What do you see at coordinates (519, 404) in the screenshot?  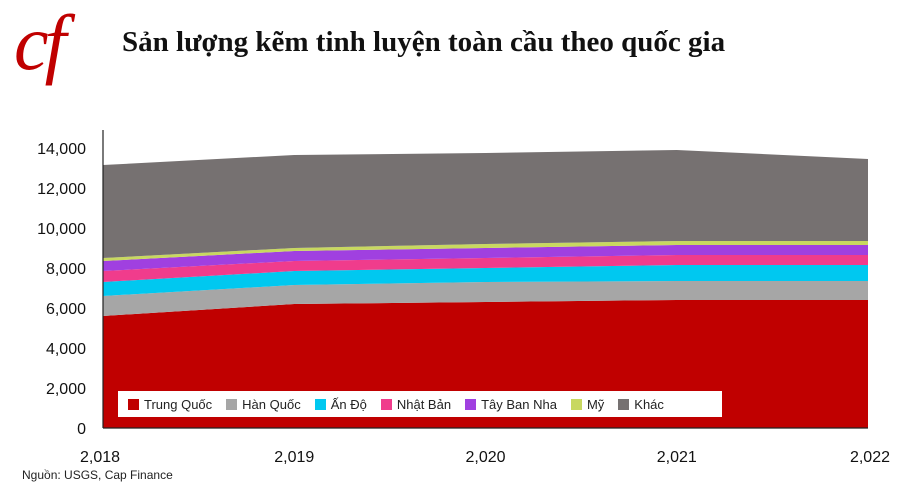 I see `legend-label: Tây Ban Nha` at bounding box center [519, 404].